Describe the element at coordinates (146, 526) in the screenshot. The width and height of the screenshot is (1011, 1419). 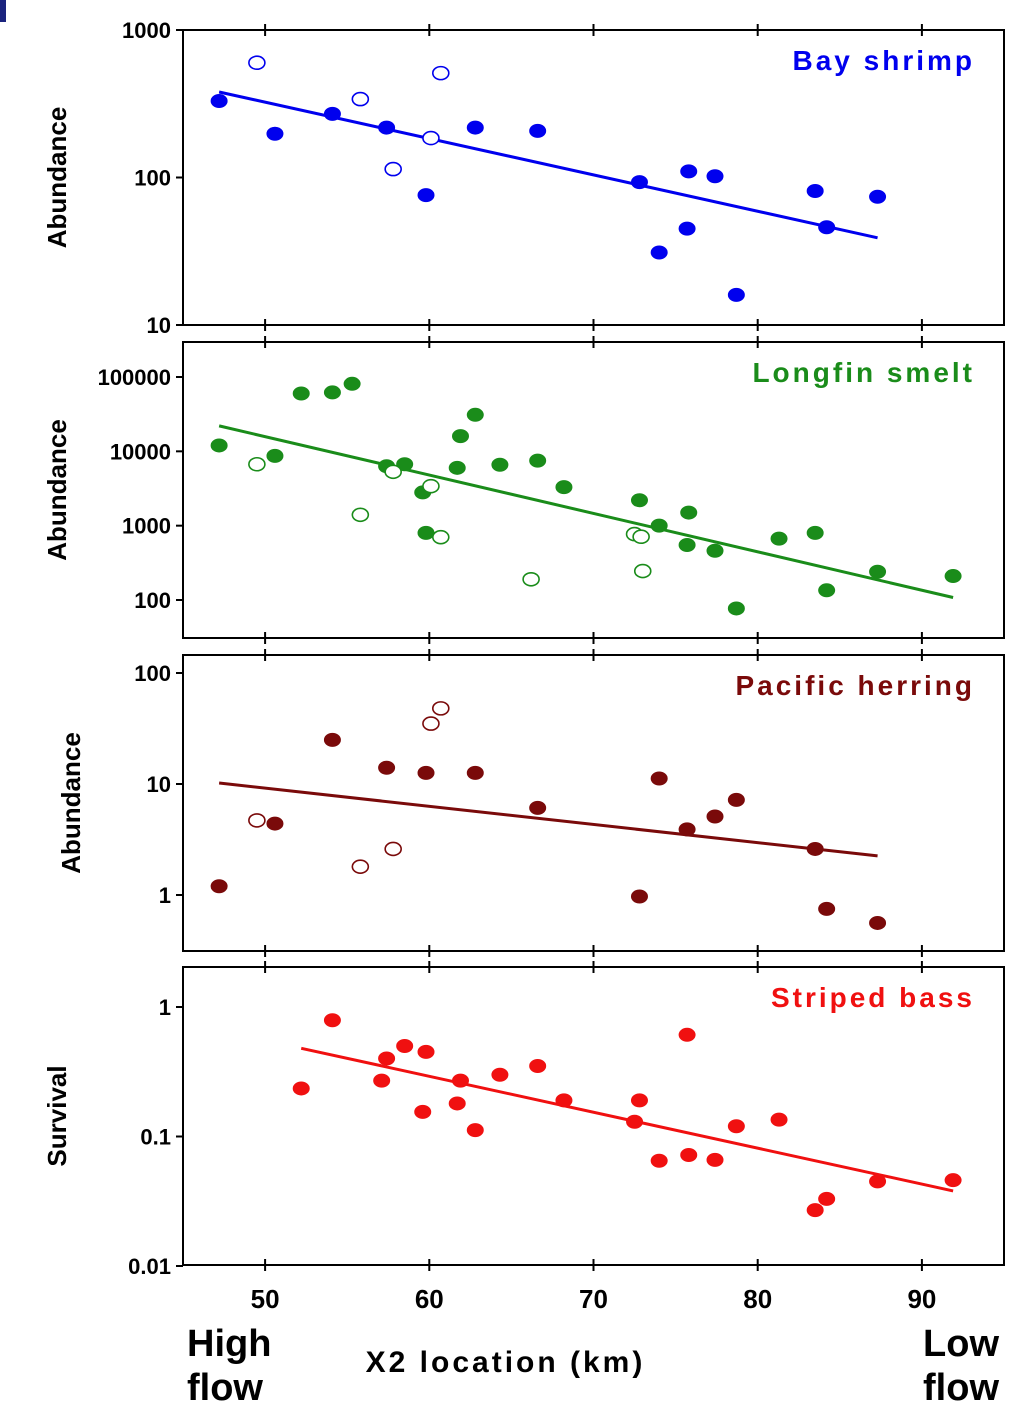
I see `longfin-smelt-y-tick-label: 1000` at that location.